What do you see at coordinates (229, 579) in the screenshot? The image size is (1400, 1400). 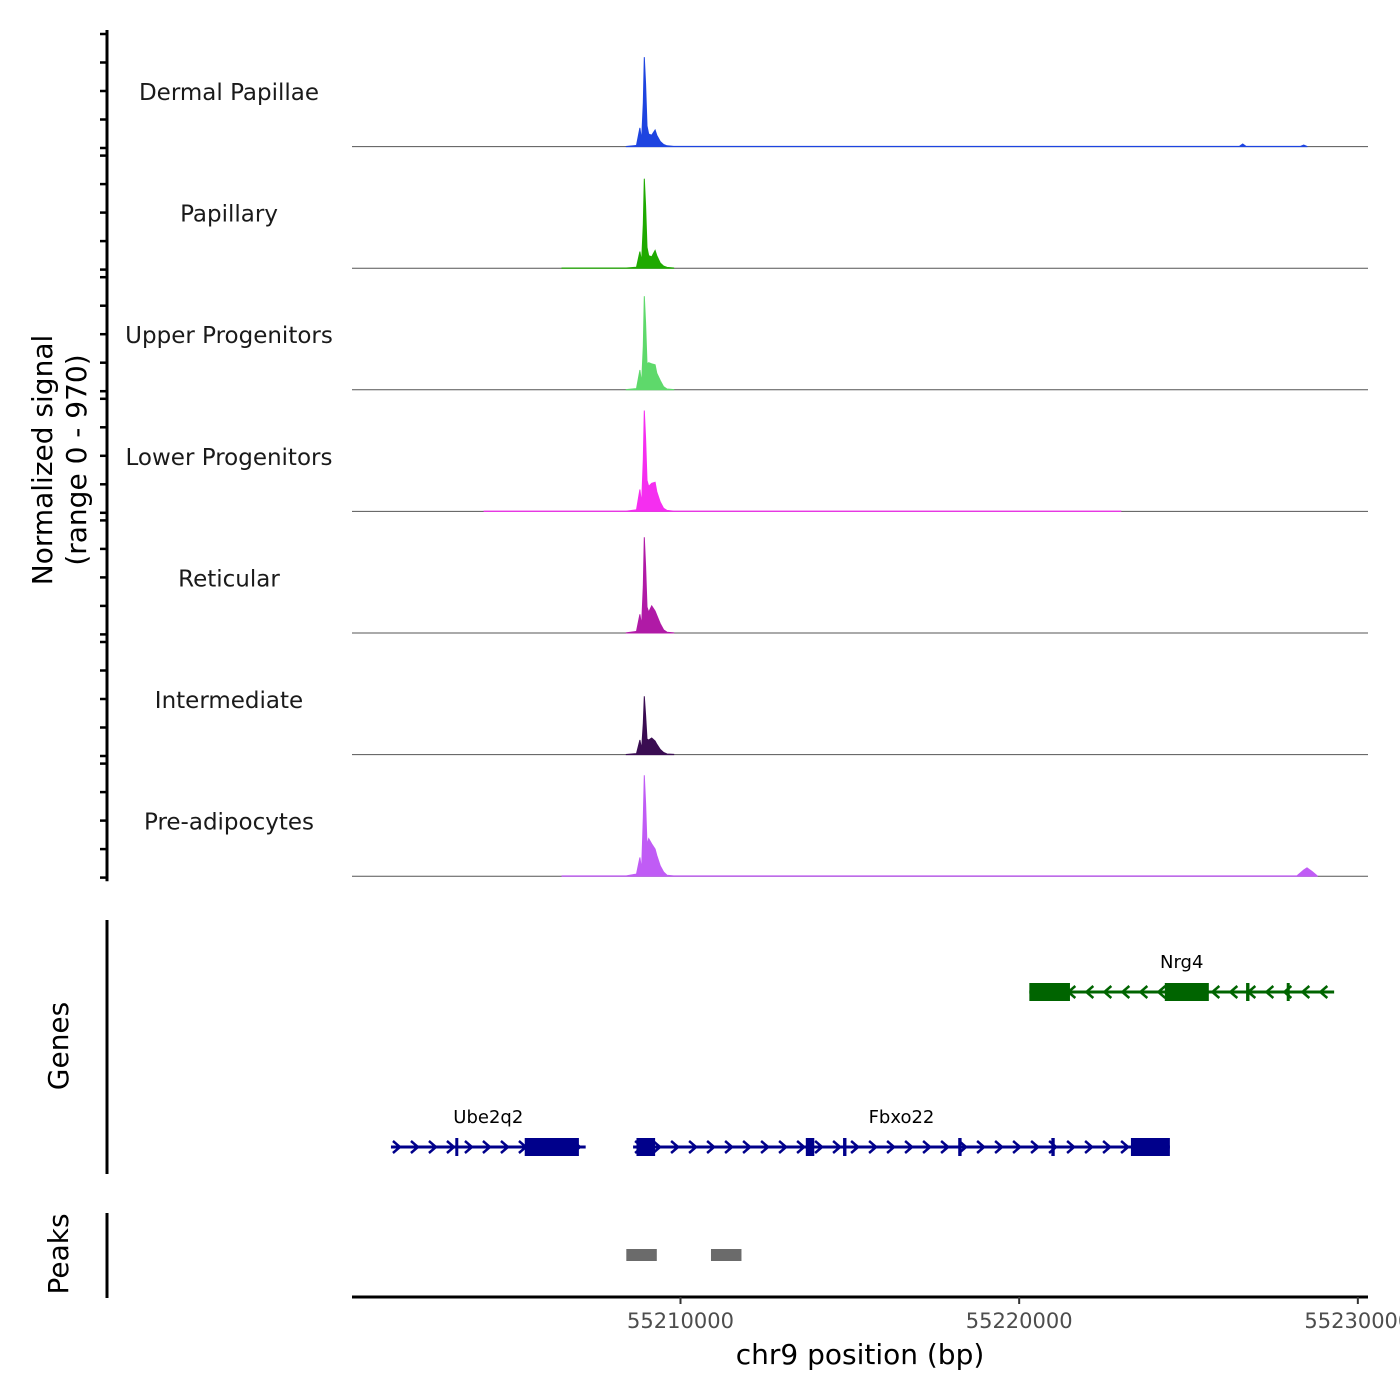 I see `track-label: Reticular` at bounding box center [229, 579].